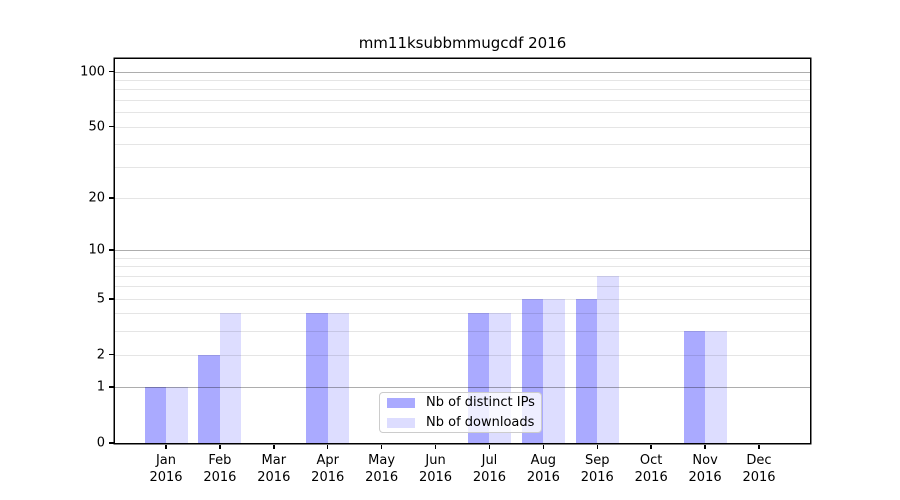 This screenshot has width=900, height=500. Describe the element at coordinates (480, 422) in the screenshot. I see `legend-label: Nb of downloads` at that location.